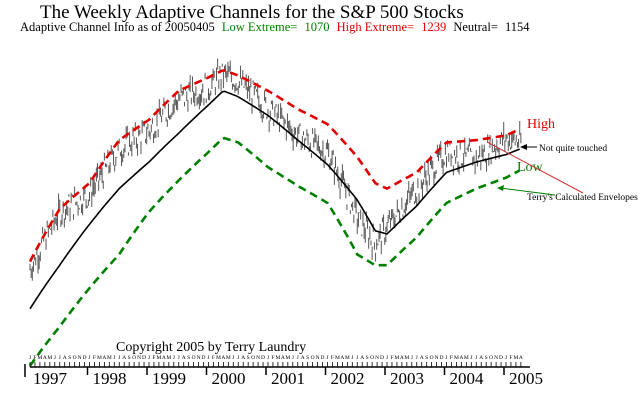 The image size is (640, 413). I want to click on annotation-not-quite-touched: Not quite touched, so click(573, 149).